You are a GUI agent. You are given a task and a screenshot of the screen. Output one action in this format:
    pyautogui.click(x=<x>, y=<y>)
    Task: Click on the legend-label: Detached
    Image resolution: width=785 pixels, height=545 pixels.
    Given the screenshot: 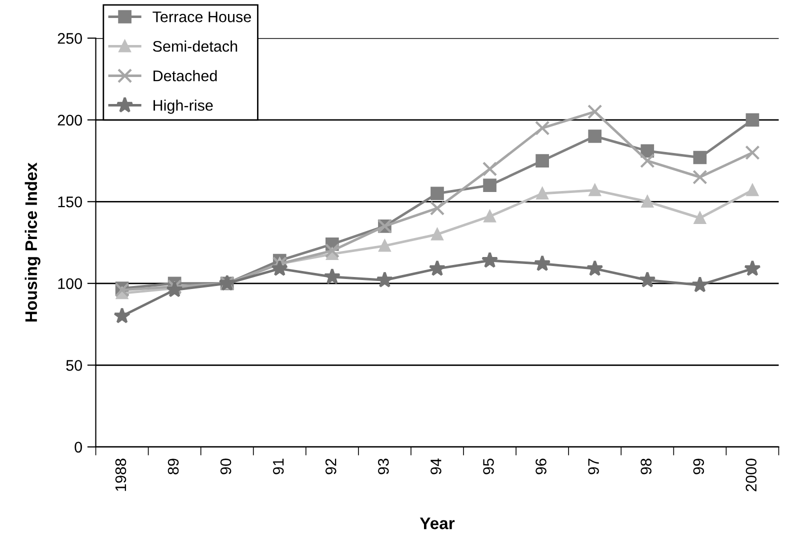 What is the action you would take?
    pyautogui.click(x=185, y=76)
    